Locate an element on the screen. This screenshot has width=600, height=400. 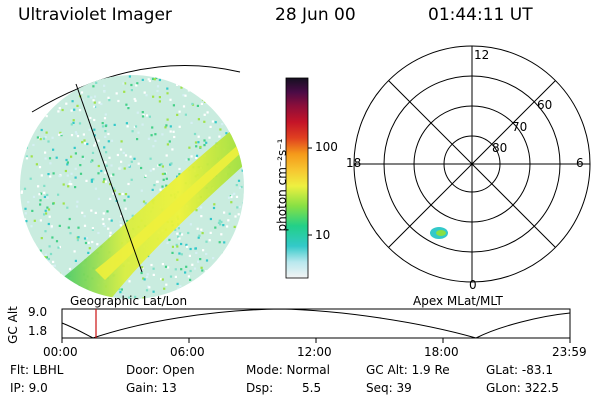
geographic-label: Geographic Lat/Lon is located at coordinates (129, 301).